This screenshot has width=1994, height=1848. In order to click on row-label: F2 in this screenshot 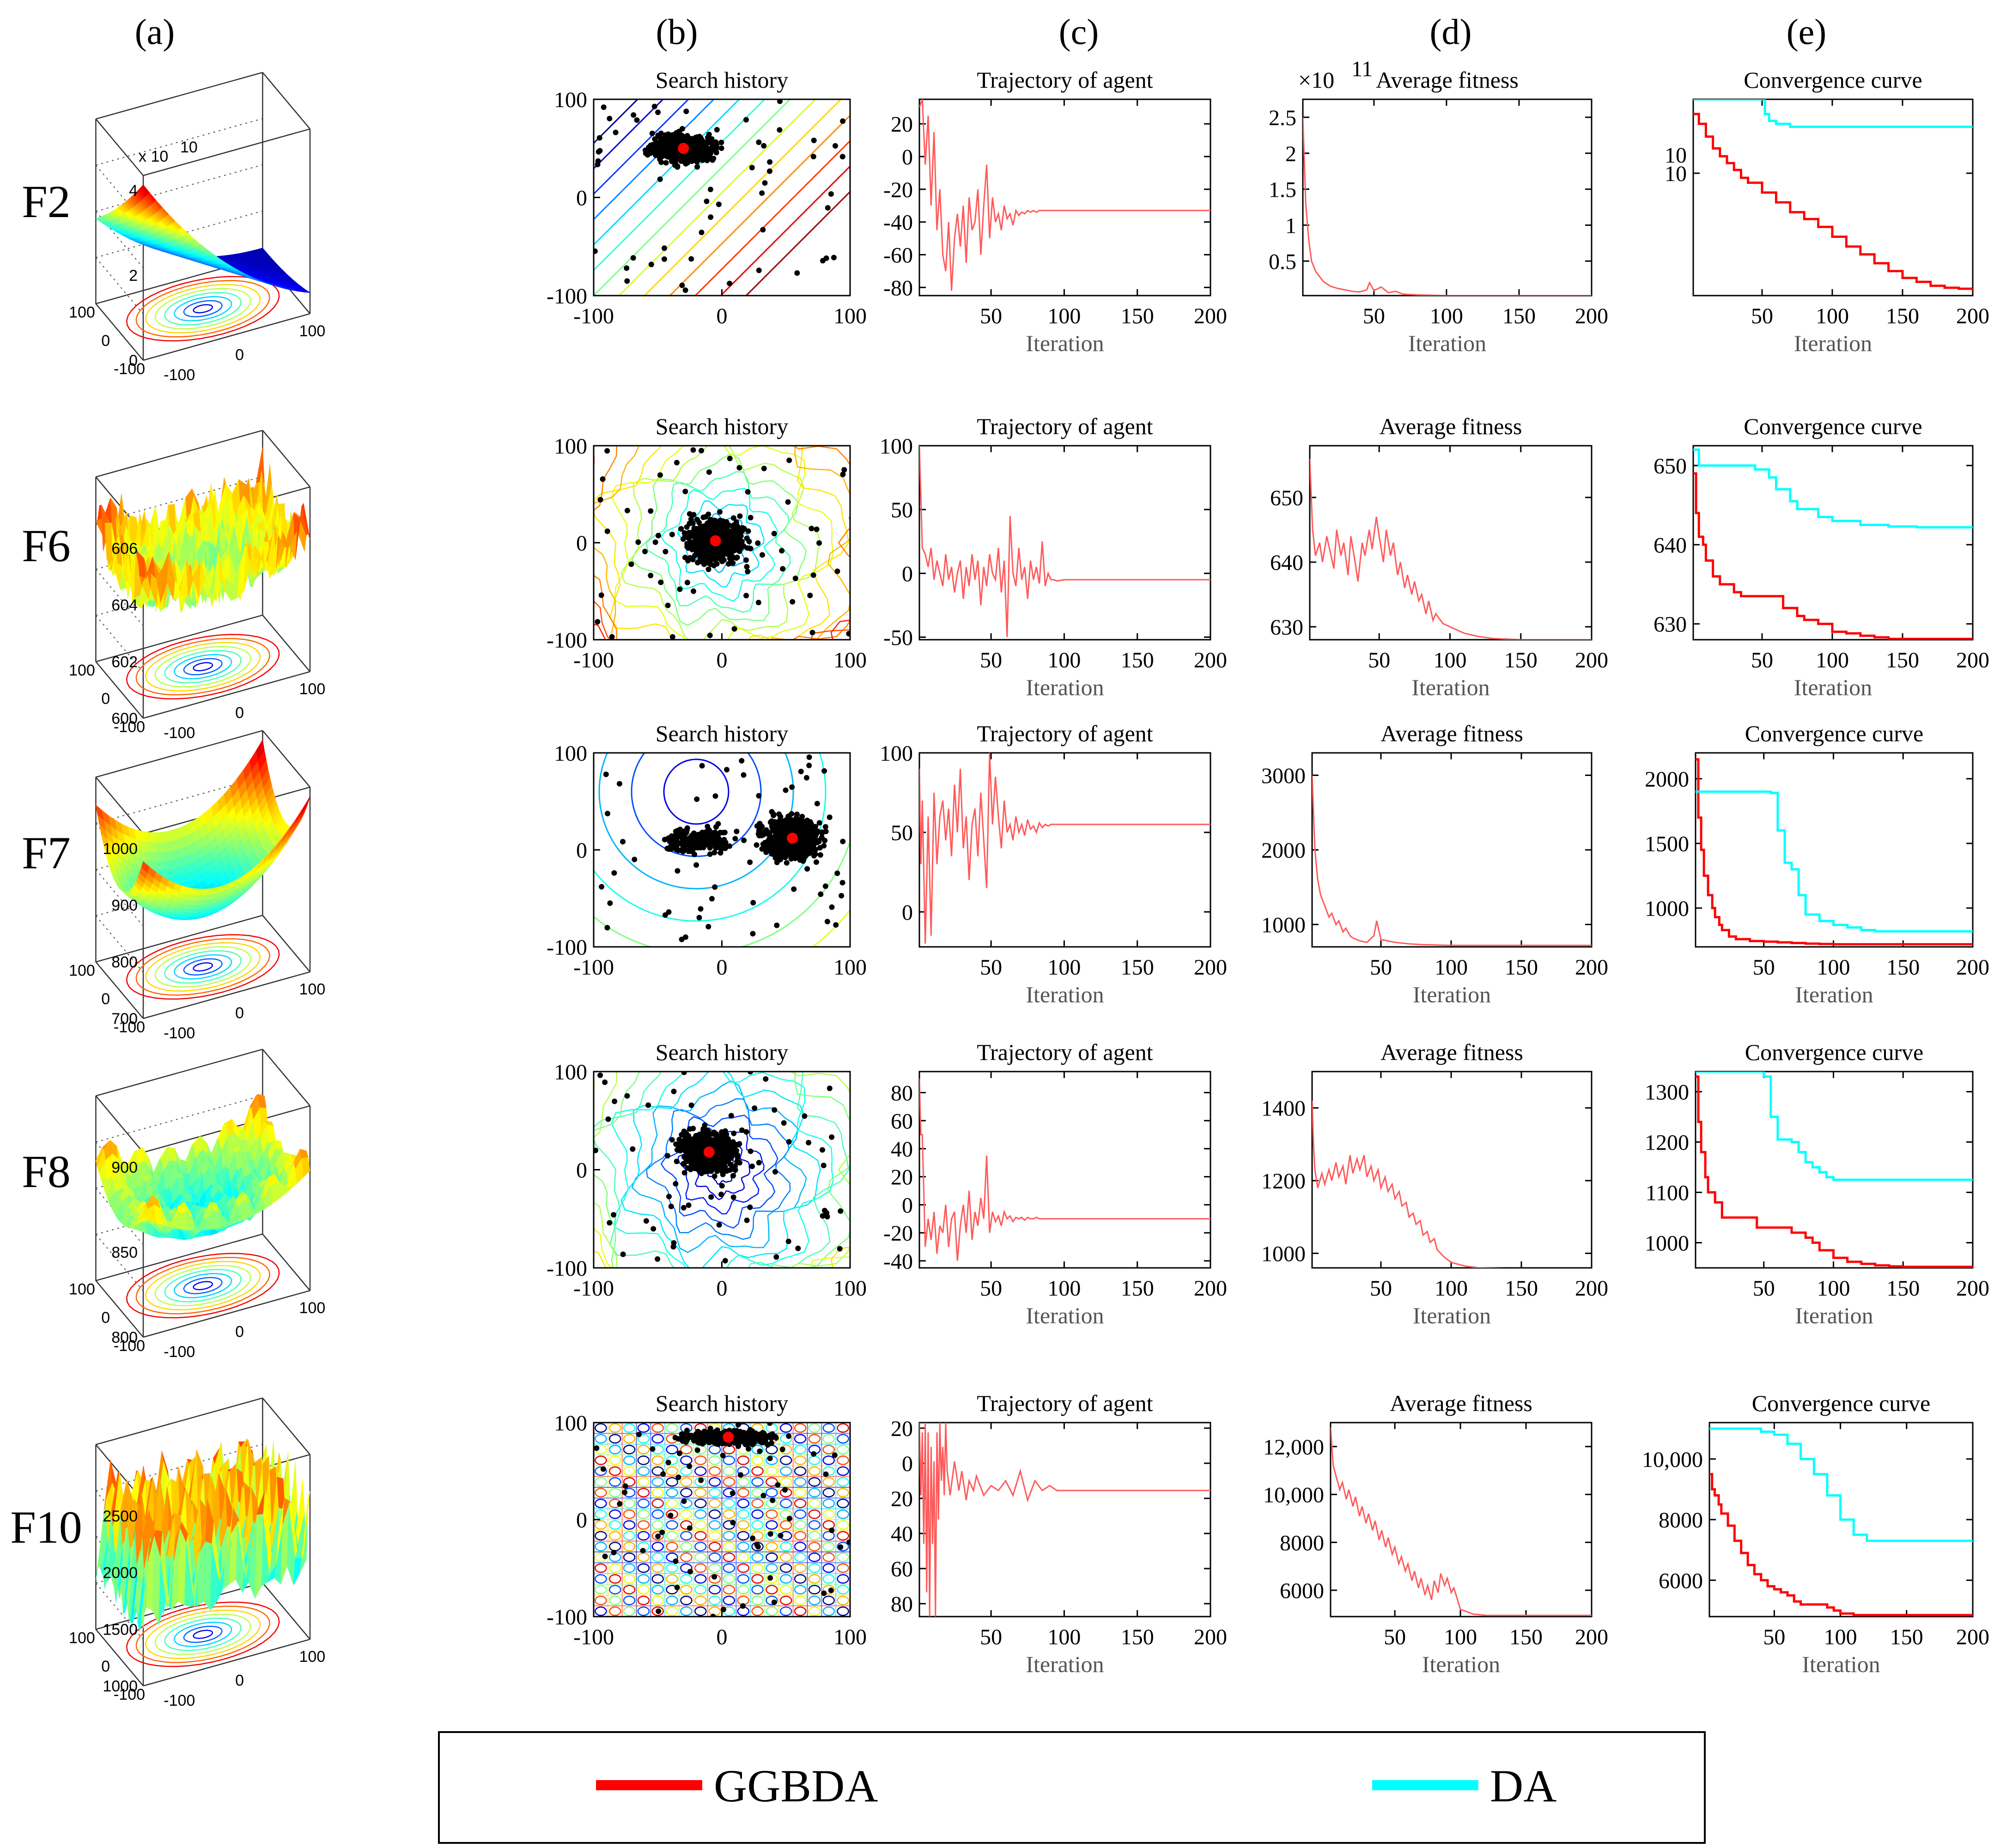, I will do `click(46, 201)`.